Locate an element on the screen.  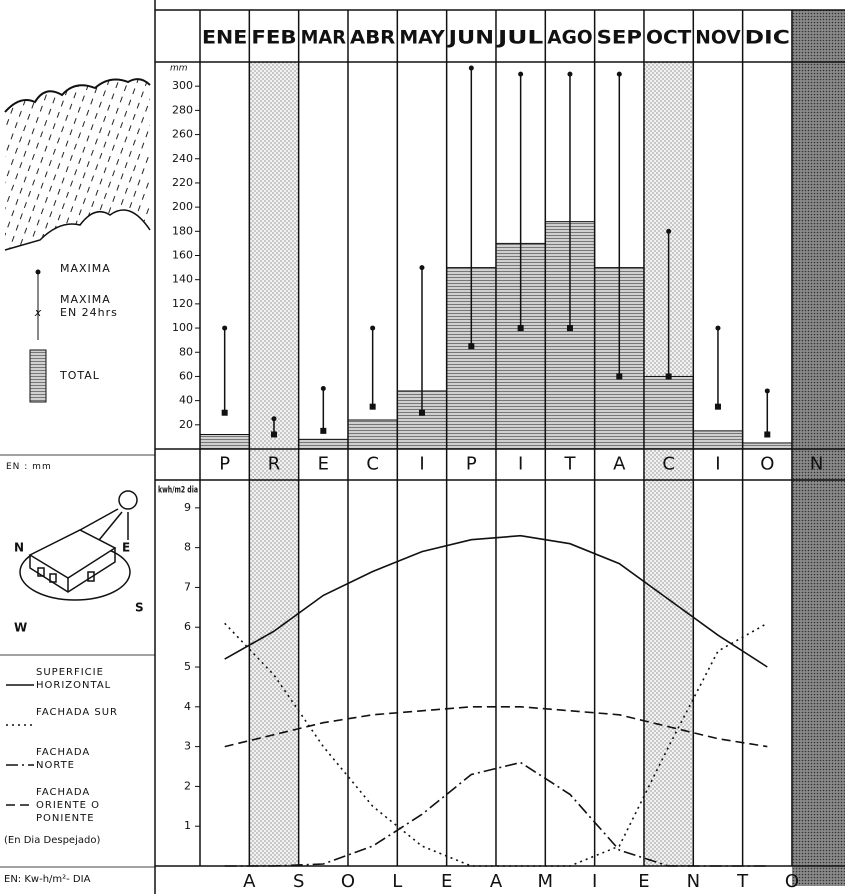
series-line is located at coordinates (496, 727).